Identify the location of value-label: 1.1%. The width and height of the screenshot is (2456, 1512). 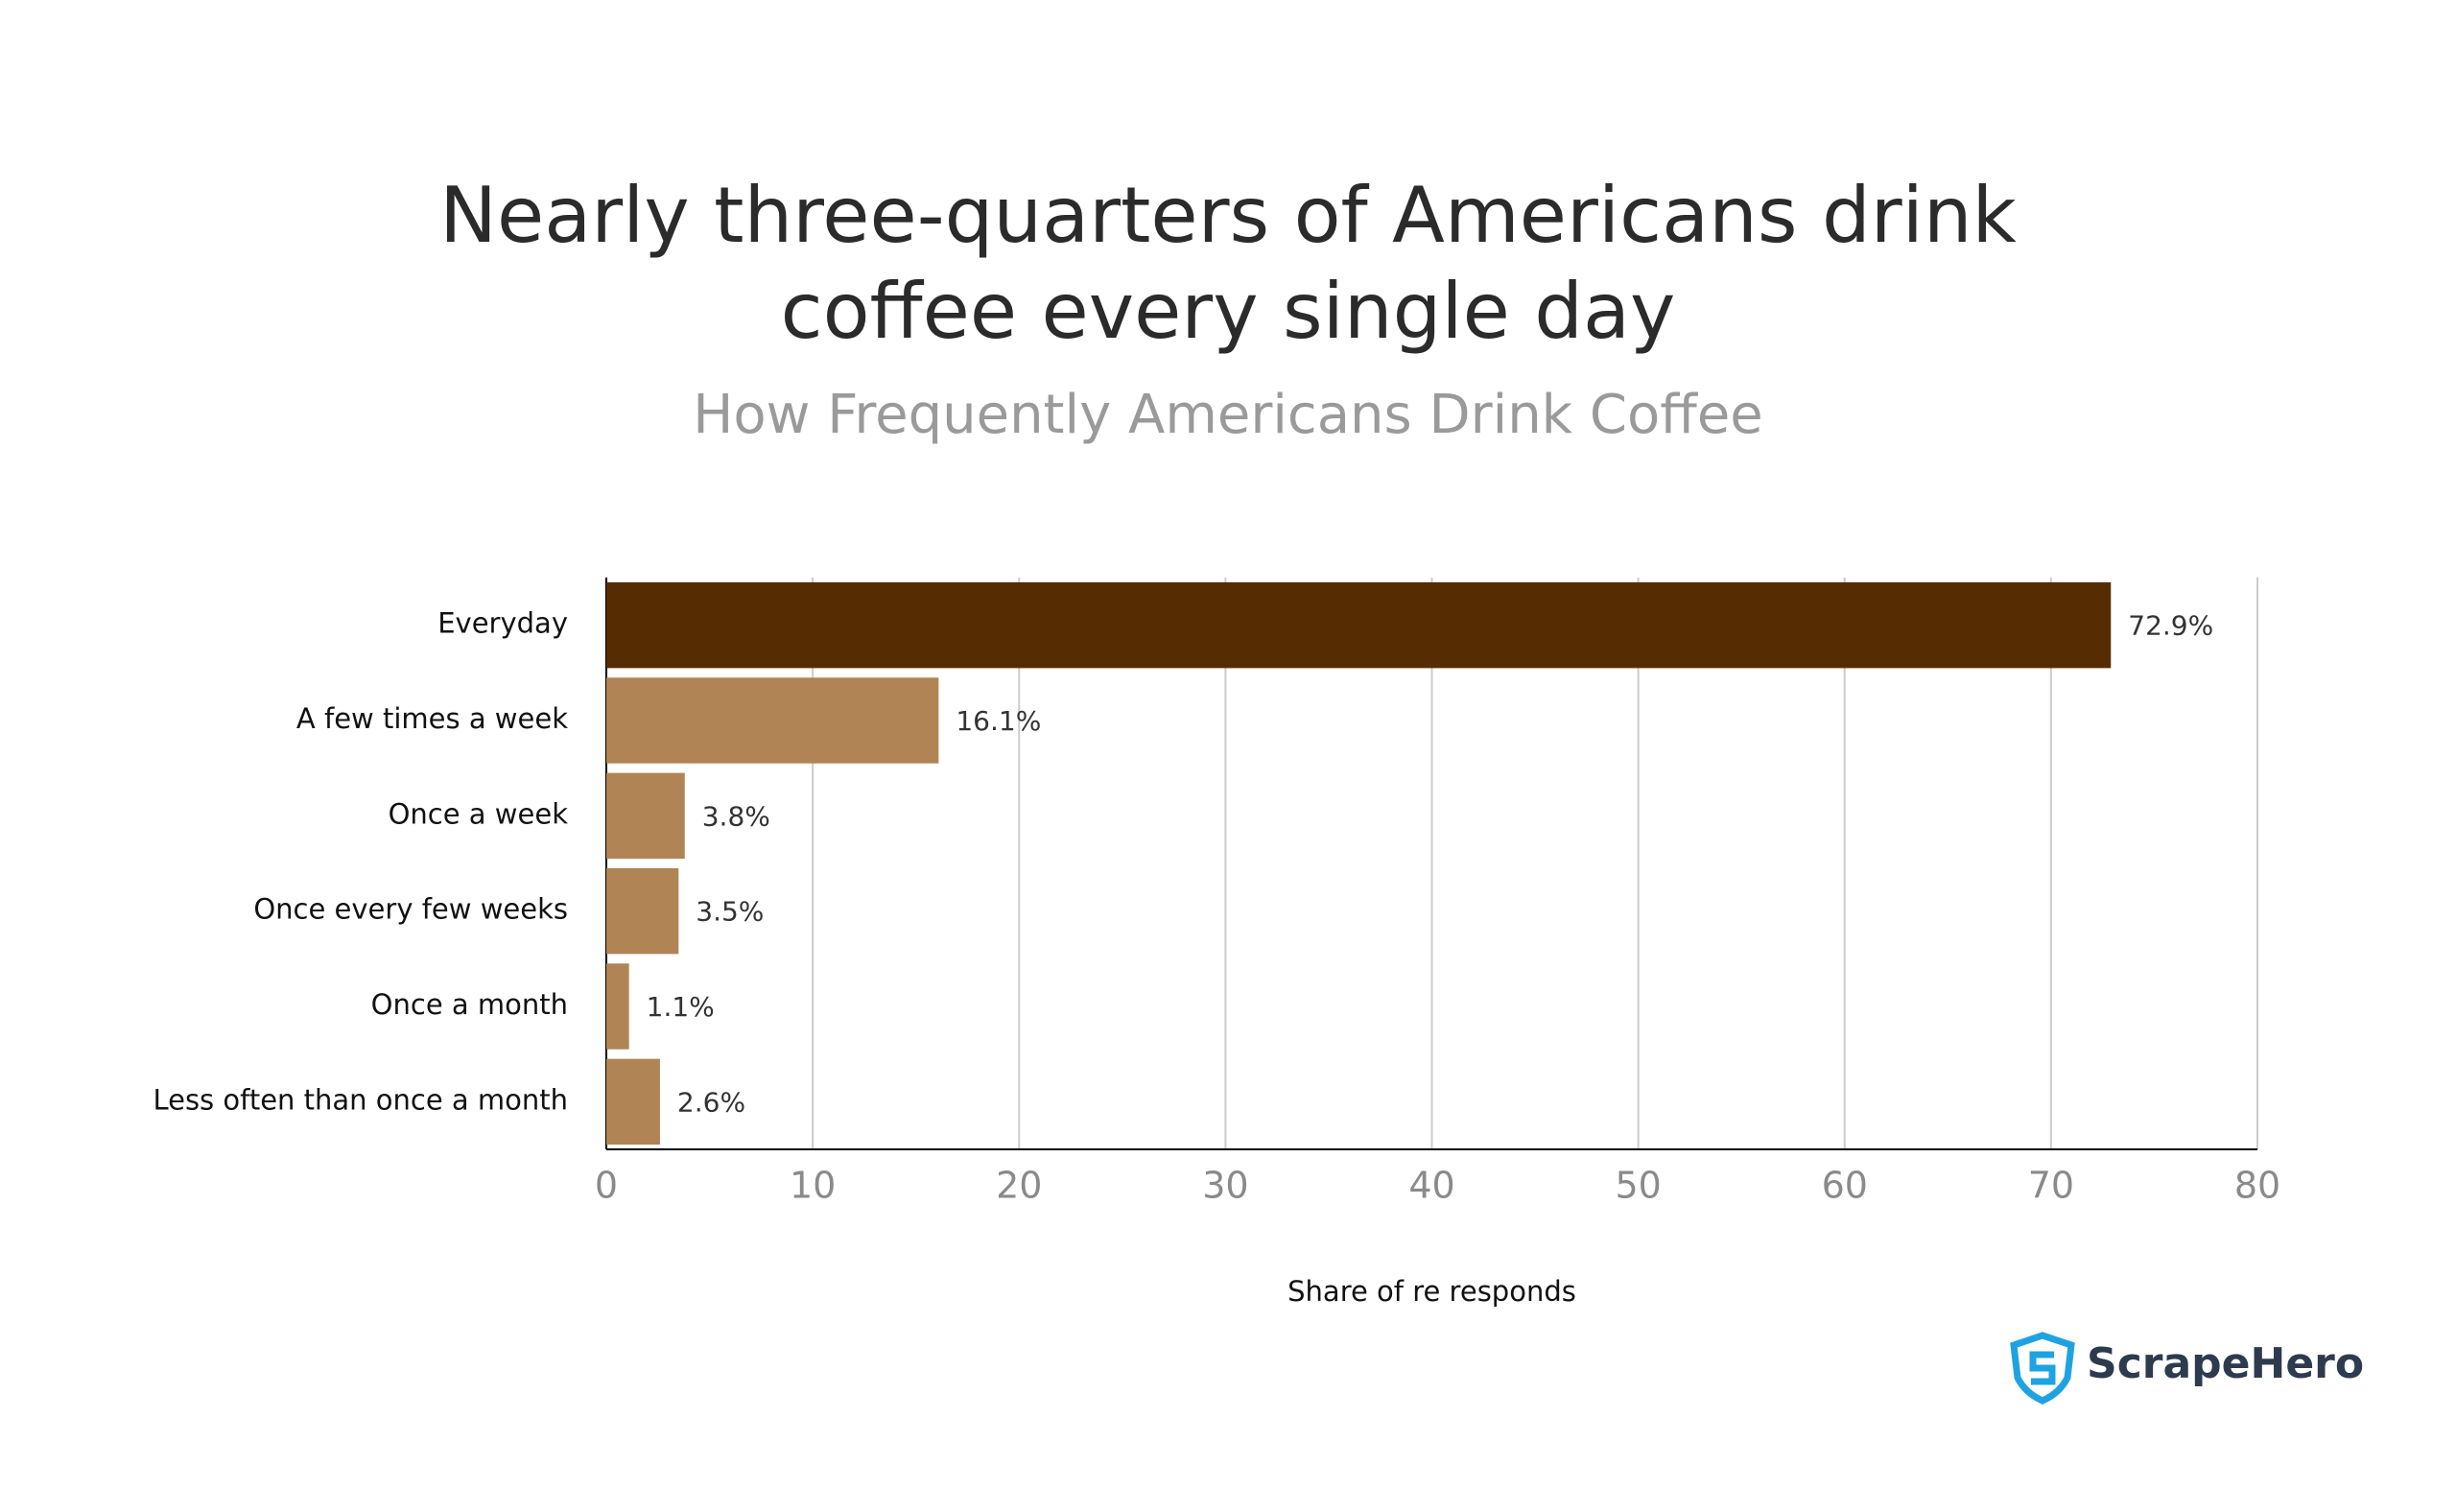
(681, 1007).